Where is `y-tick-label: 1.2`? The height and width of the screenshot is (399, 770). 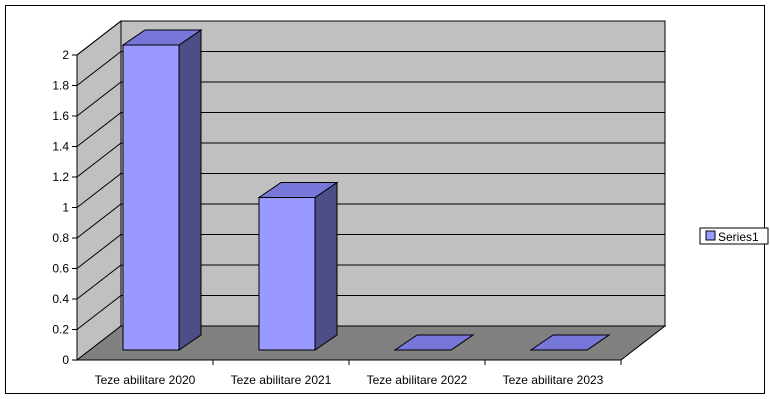
y-tick-label: 1.2 is located at coordinates (60, 177).